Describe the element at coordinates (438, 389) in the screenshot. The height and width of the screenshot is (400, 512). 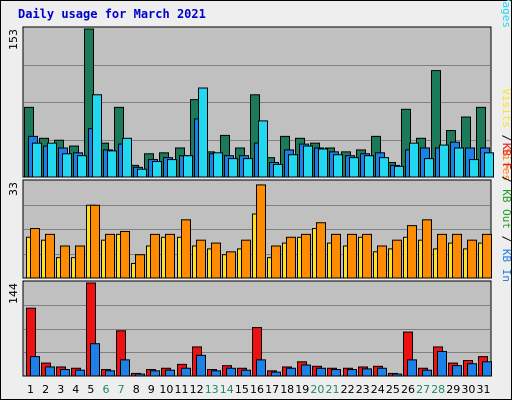
I see `day-label: 28` at that location.